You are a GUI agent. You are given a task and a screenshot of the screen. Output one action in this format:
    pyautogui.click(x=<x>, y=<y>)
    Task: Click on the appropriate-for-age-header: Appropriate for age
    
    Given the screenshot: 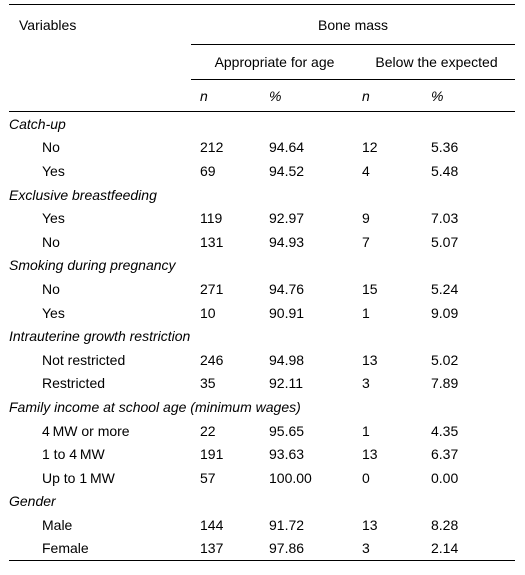 What is the action you would take?
    pyautogui.click(x=274, y=62)
    